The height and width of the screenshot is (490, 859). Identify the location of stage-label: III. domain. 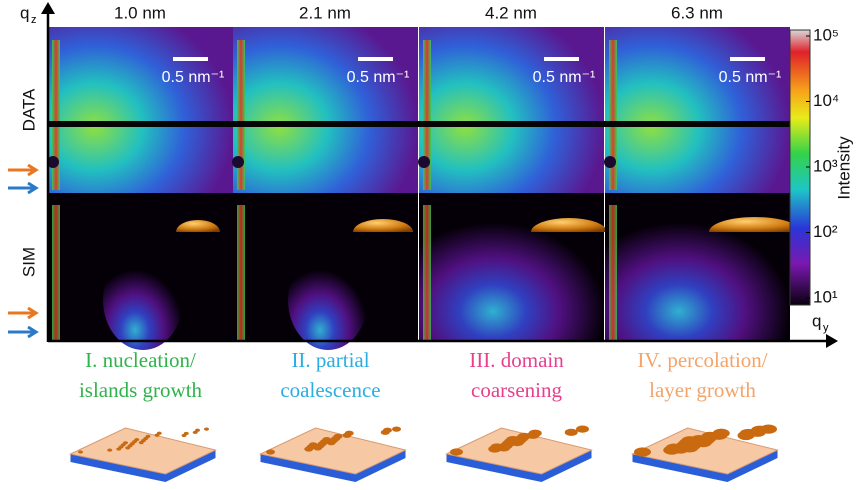
(516, 360).